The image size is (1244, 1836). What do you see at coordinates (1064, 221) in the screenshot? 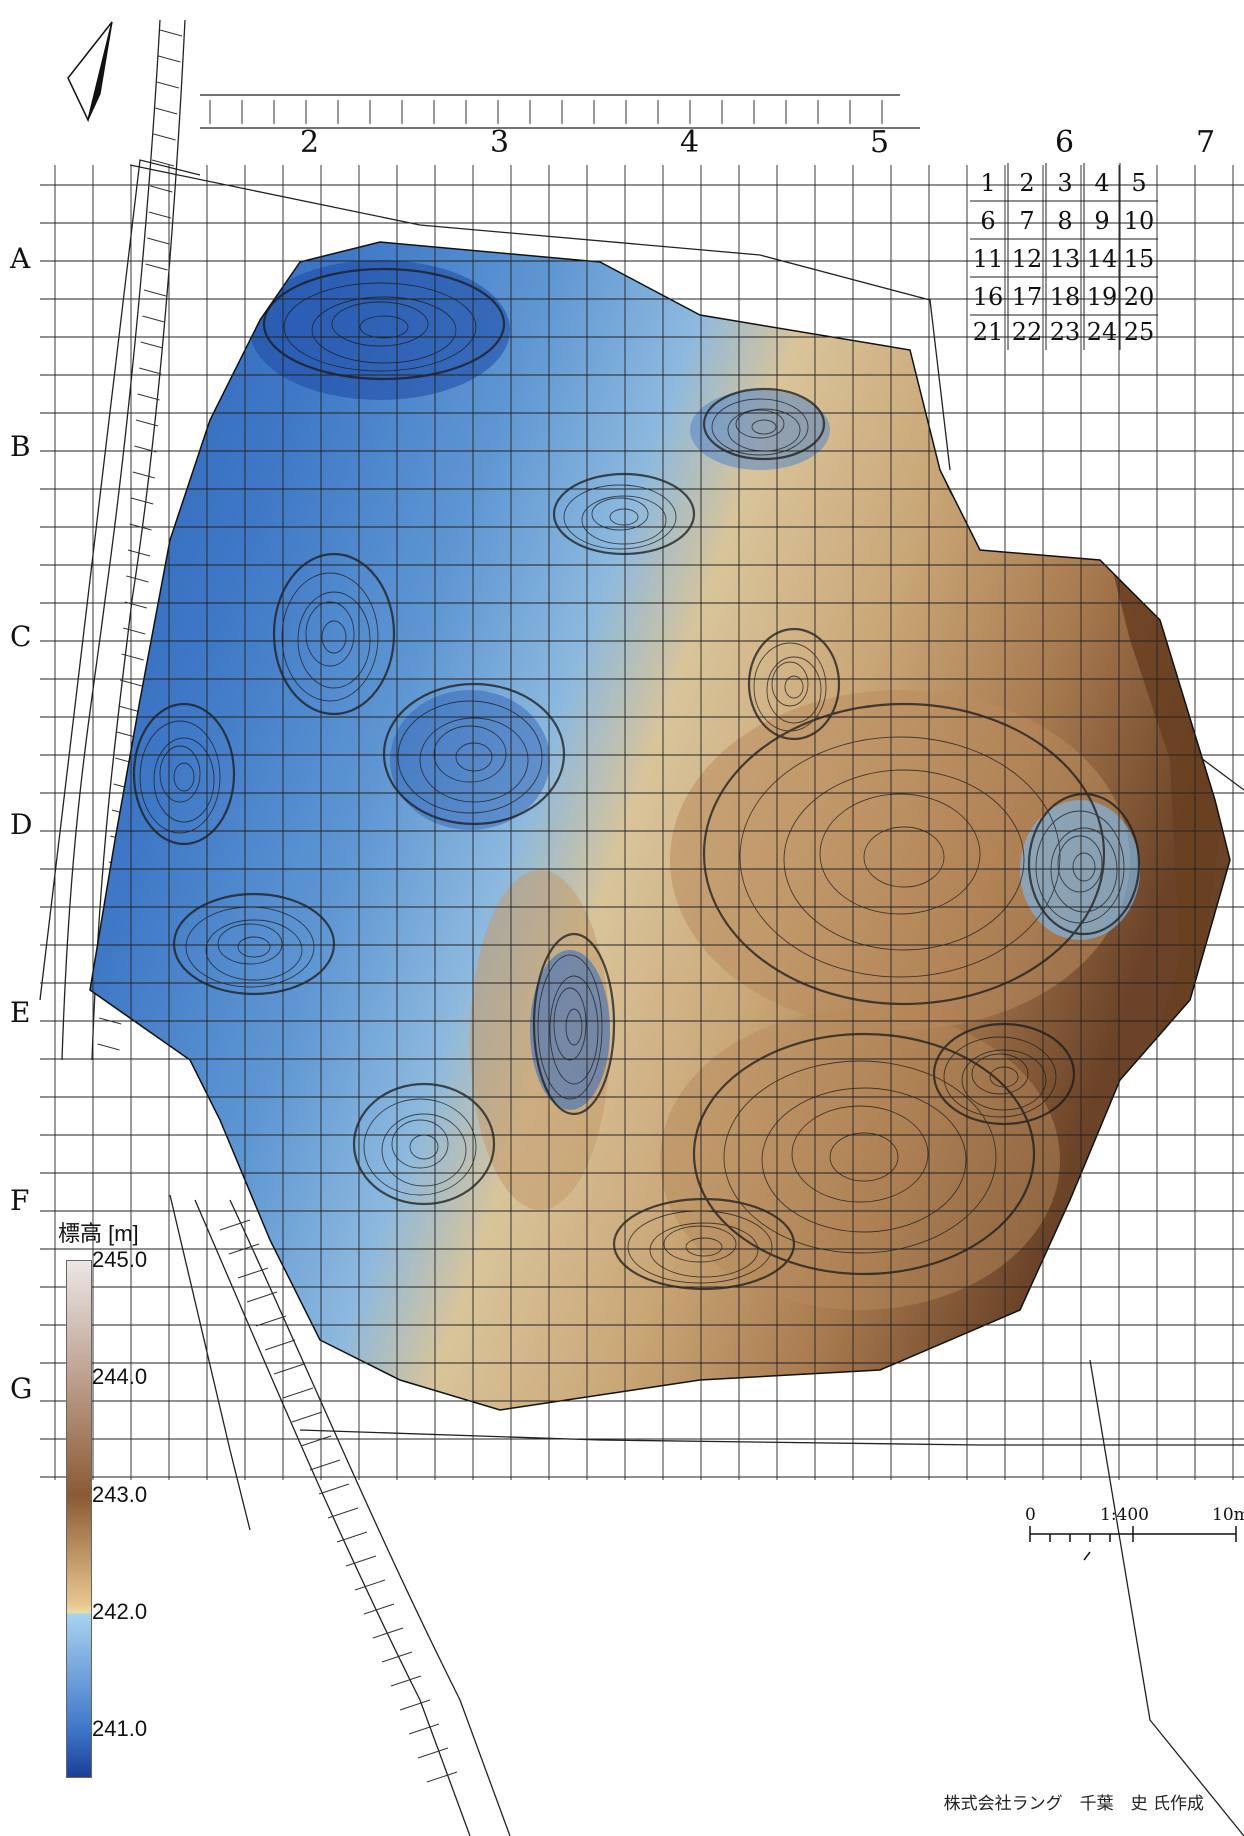
I see `subgrid-cell: 8` at bounding box center [1064, 221].